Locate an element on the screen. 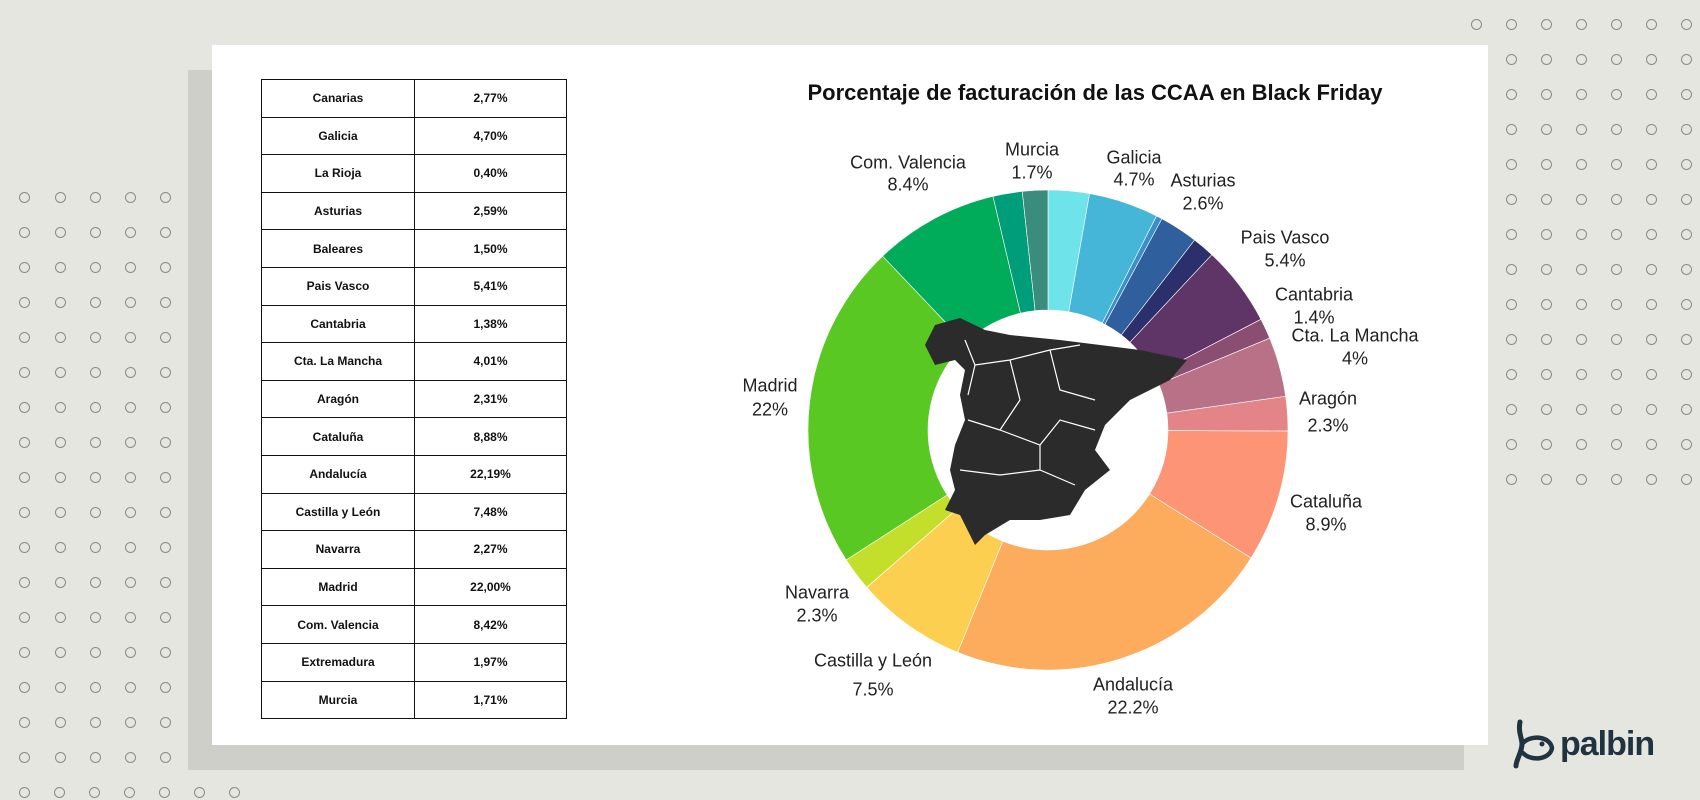 The image size is (1700, 800). table-row: Pais Vasco 5,41% is located at coordinates (414, 286).